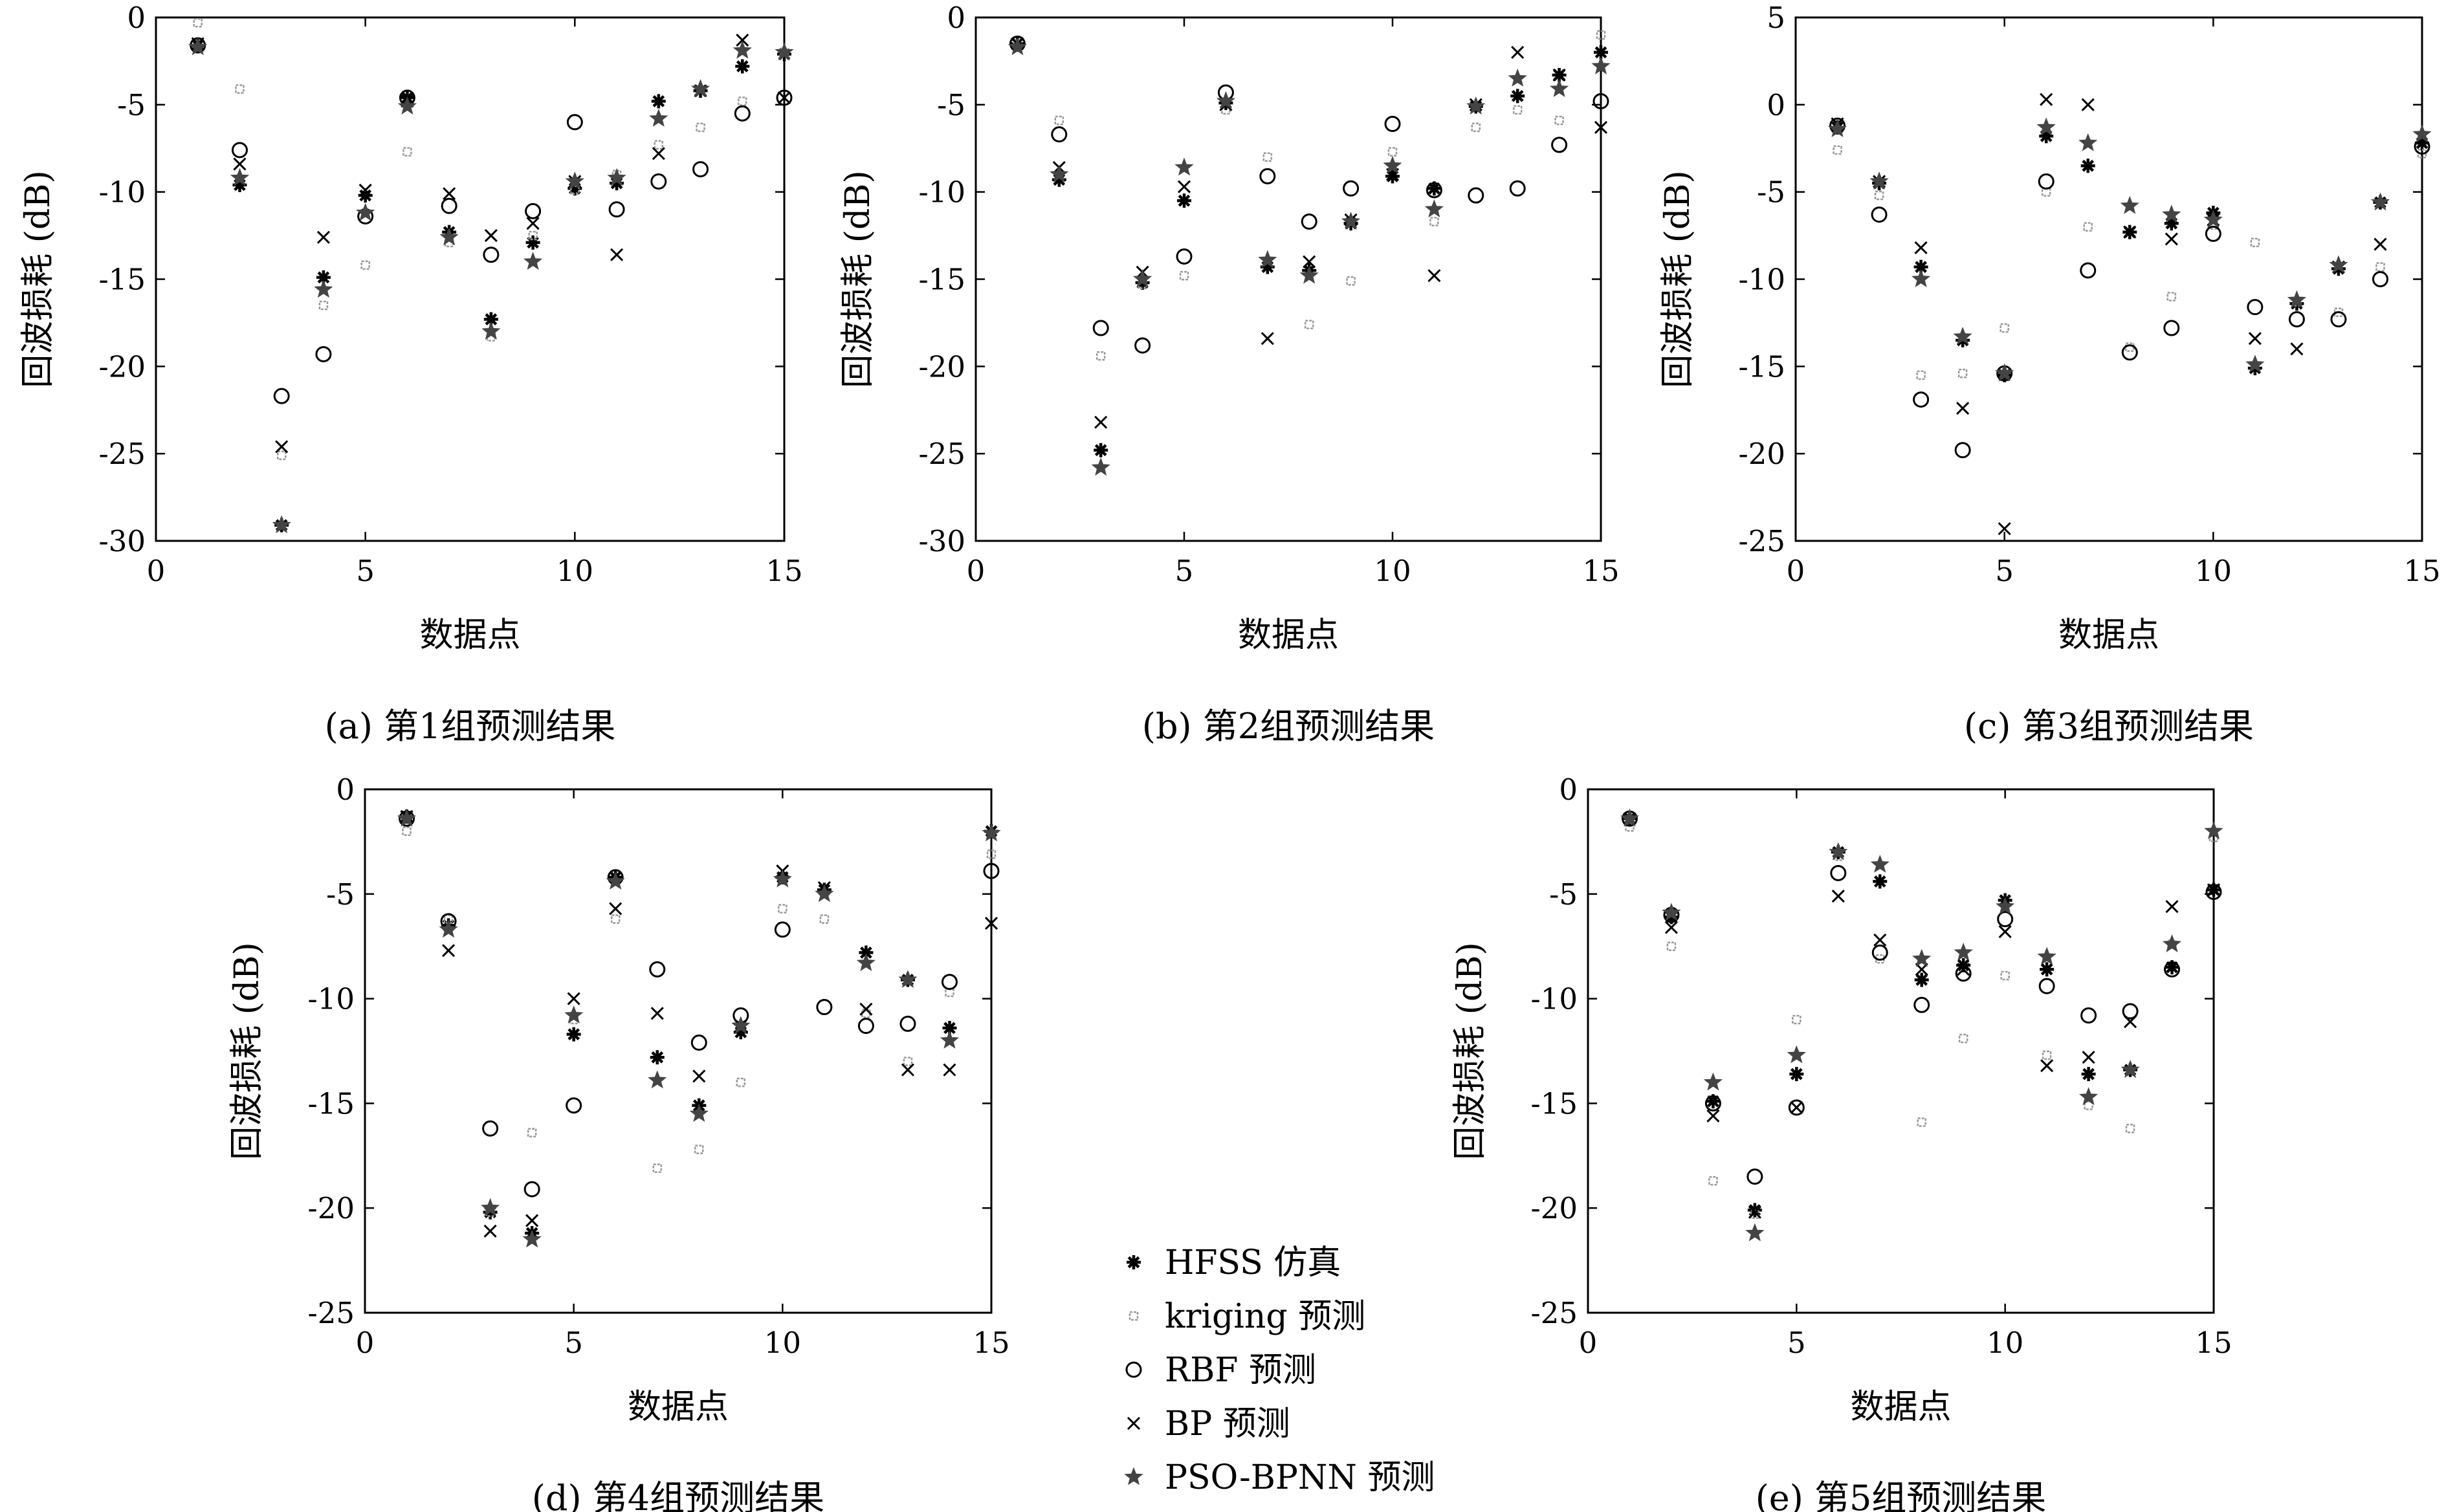 This screenshot has width=2446, height=1512. Describe the element at coordinates (1133, 1369) in the screenshot. I see `legend-marker-circle` at that location.